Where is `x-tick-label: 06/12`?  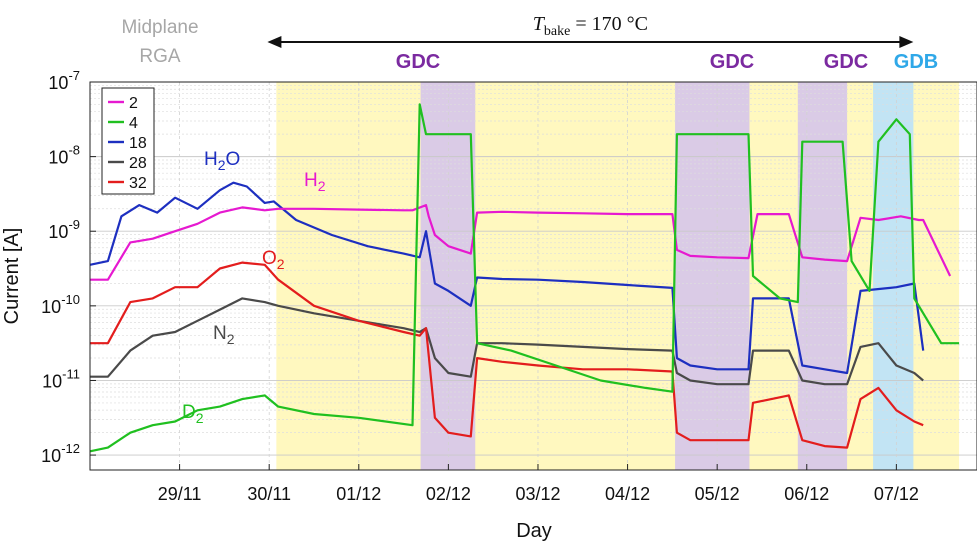
x-tick-label: 06/12 is located at coordinates (806, 494).